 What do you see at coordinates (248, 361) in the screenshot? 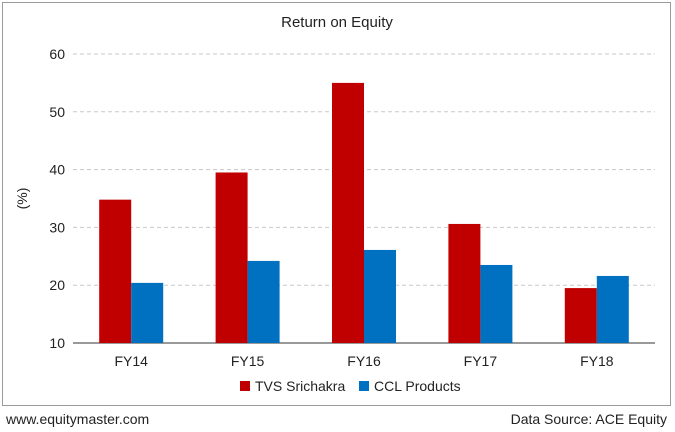
I see `x-tick-label: FY15` at bounding box center [248, 361].